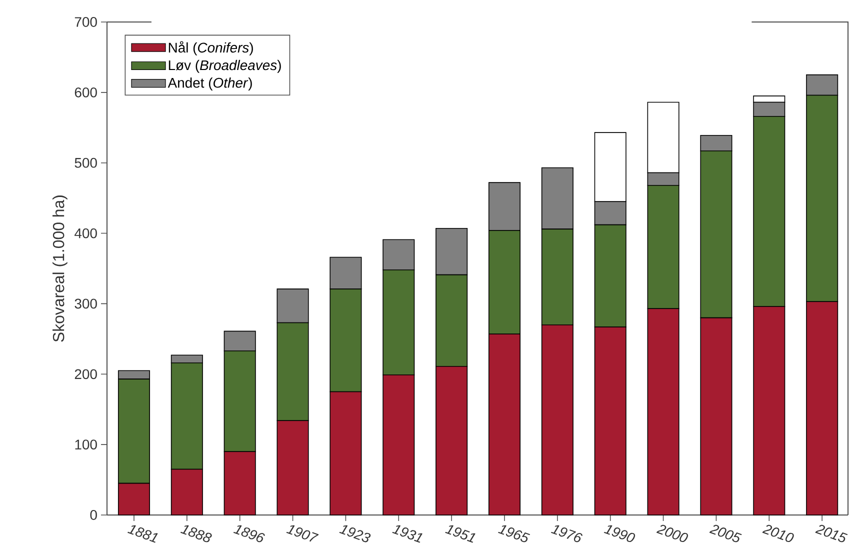 The height and width of the screenshot is (559, 866). I want to click on legend-label: Andet (Other), so click(210, 84).